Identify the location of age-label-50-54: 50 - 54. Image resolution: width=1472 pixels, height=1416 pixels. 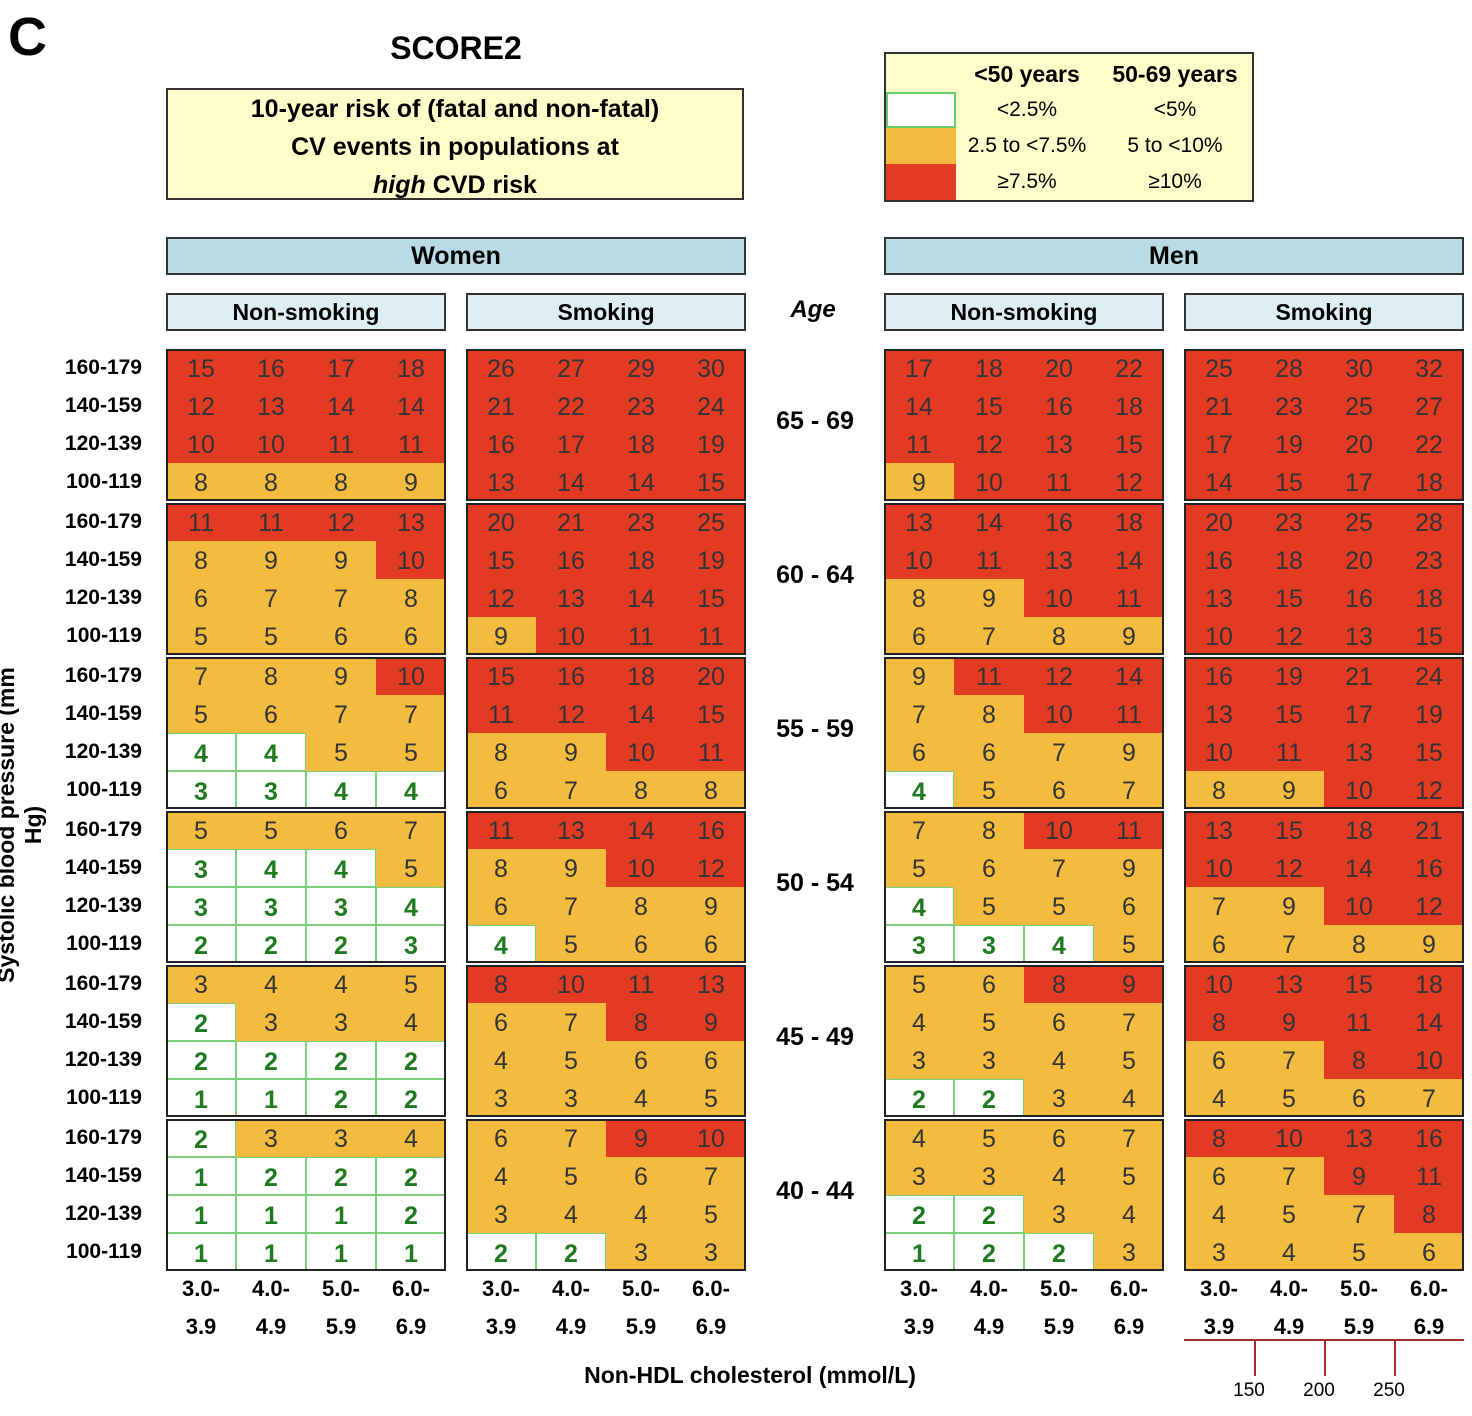
(815, 883).